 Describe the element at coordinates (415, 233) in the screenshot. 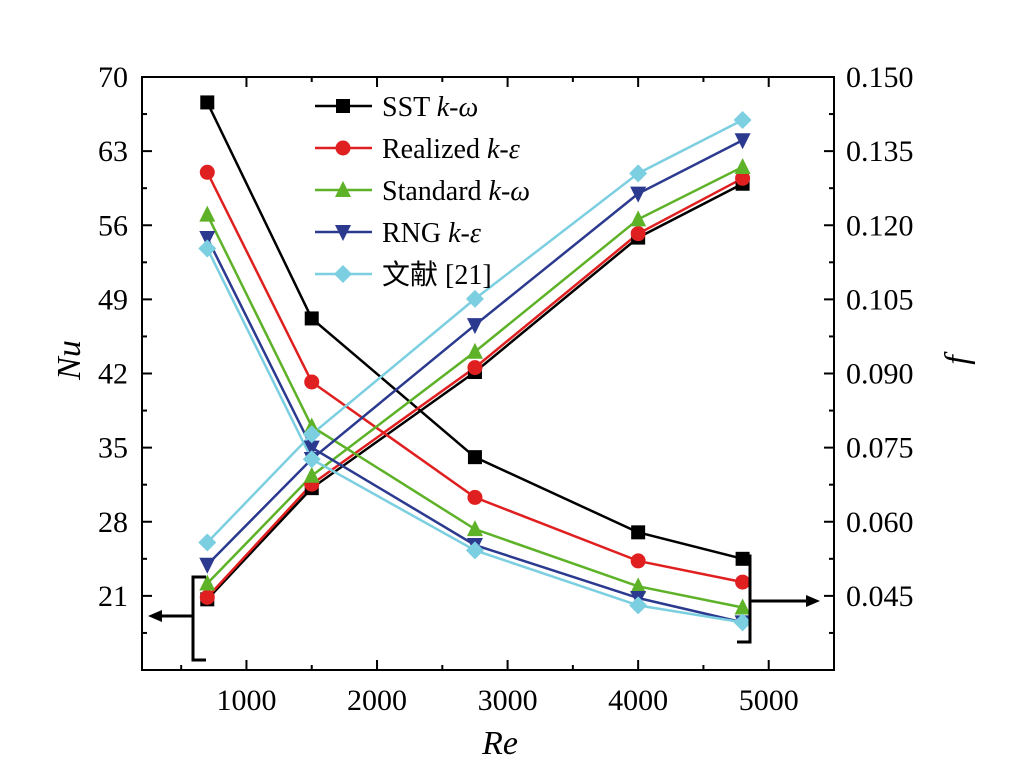

I see `legend-label-text: RNG` at that location.